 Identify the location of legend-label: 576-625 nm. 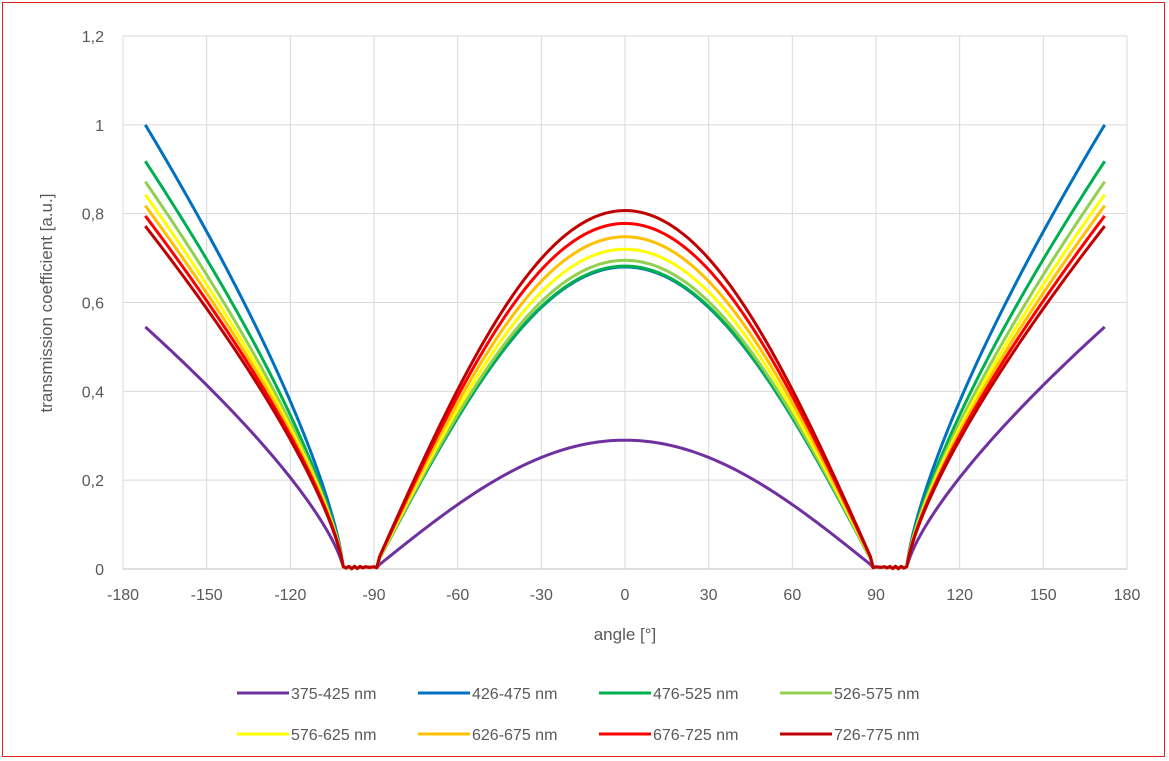
(333, 735).